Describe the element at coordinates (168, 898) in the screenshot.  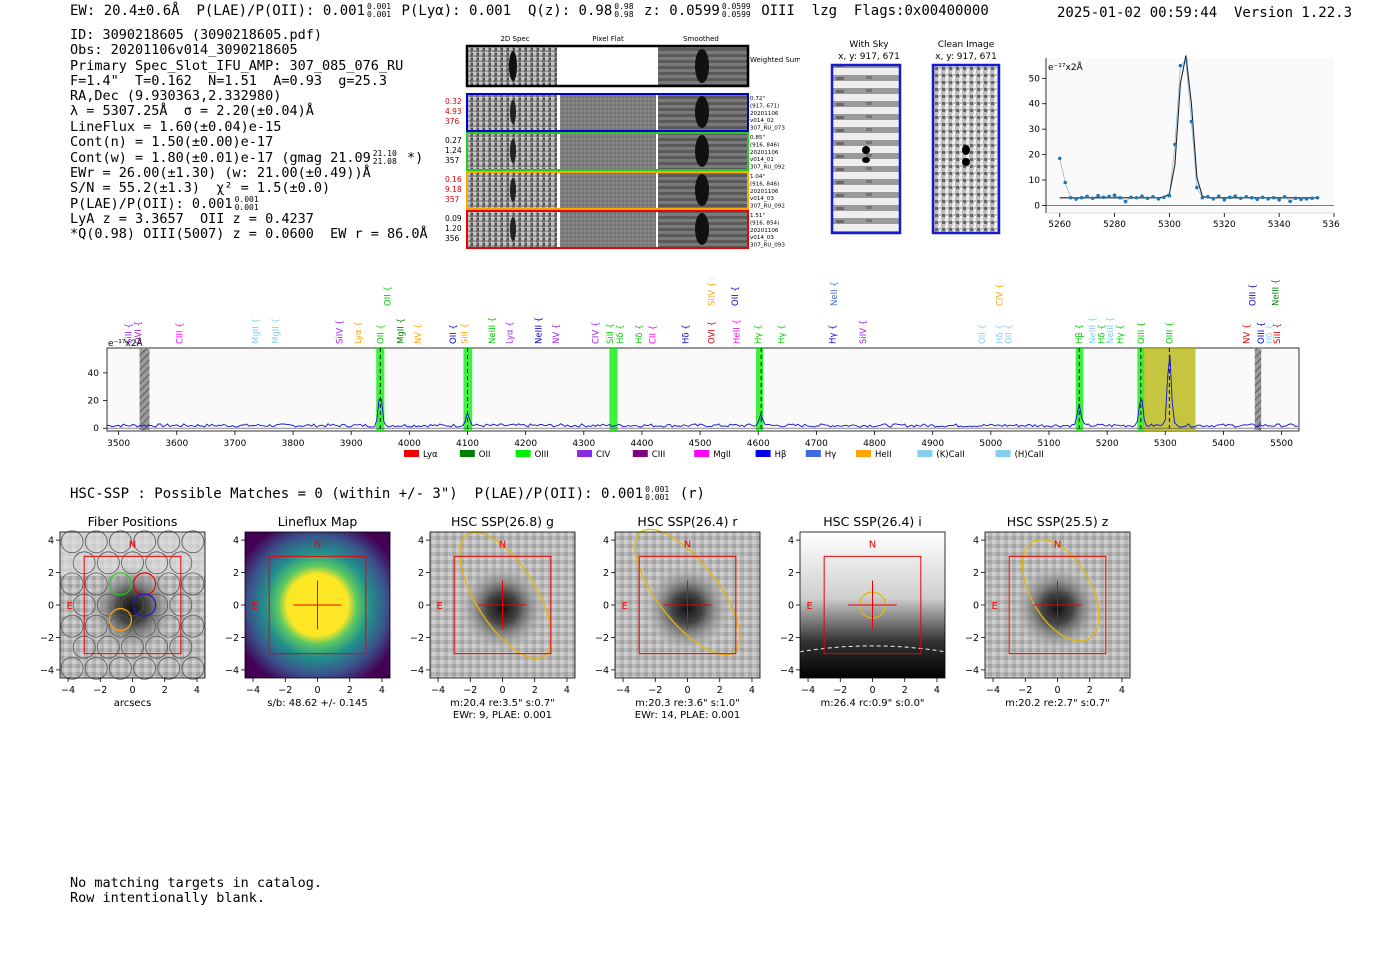
I see `footer-line2: Row intentionally blank.` at that location.